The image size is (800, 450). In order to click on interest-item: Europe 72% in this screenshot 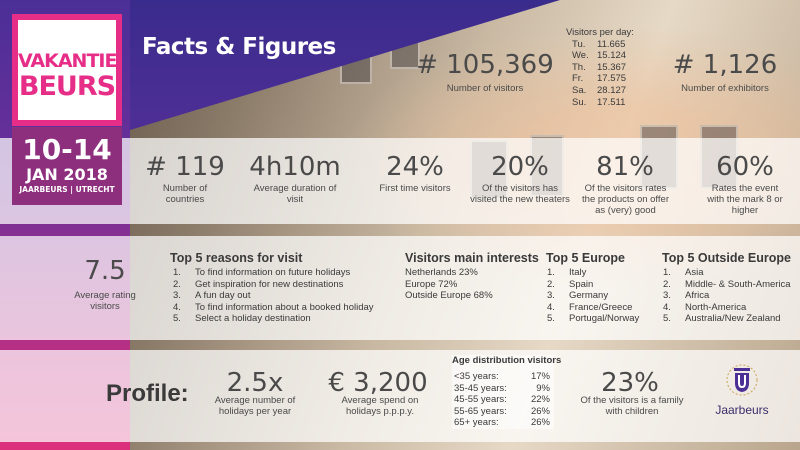, I will do `click(431, 284)`.